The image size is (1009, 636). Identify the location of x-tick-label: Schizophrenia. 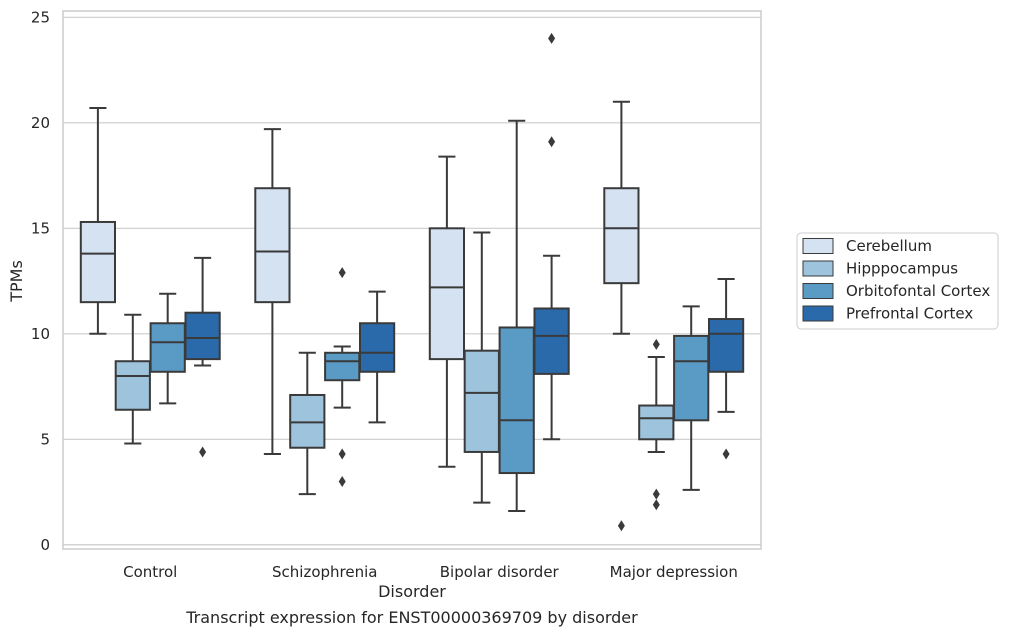
(324, 572).